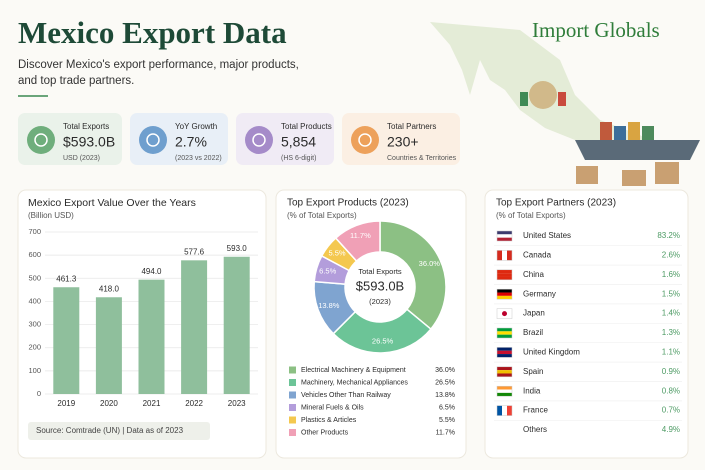 This screenshot has width=705, height=470. What do you see at coordinates (329, 305) in the screenshot?
I see `slice-label: 13.8%` at bounding box center [329, 305].